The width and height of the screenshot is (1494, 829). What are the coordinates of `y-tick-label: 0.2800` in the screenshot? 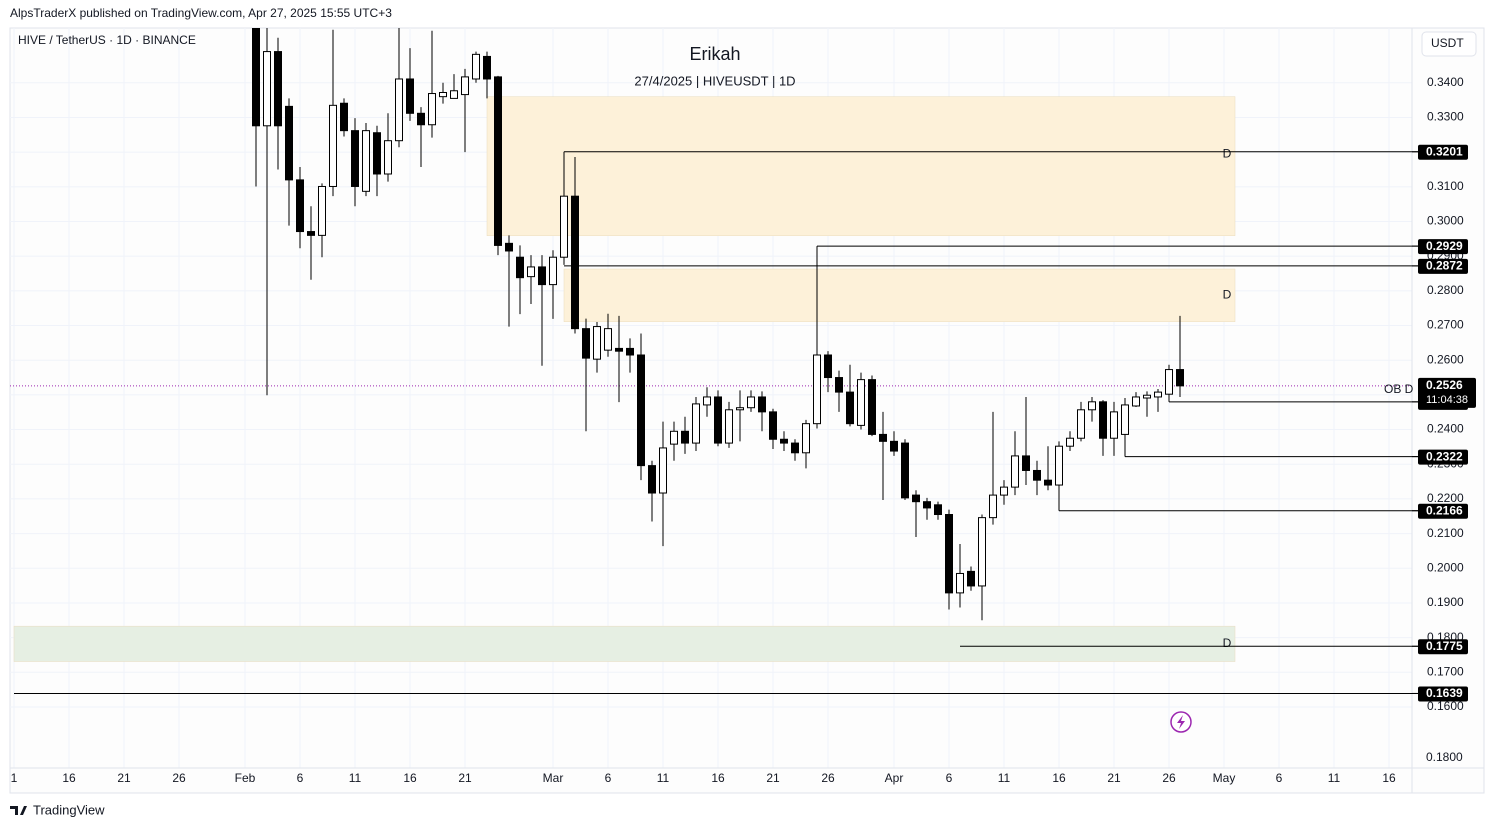 It's located at (1445, 290).